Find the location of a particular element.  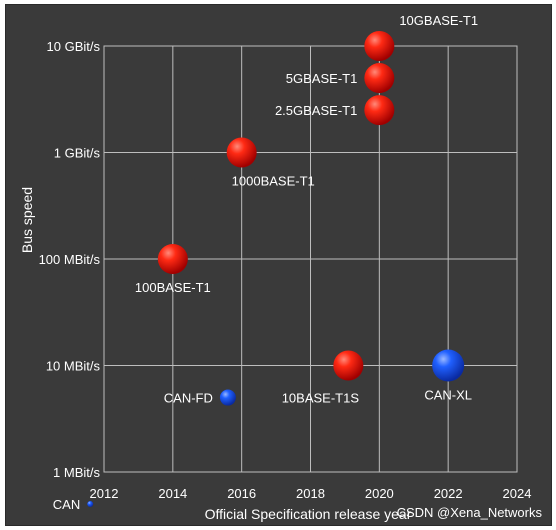

point-can is located at coordinates (90, 504).